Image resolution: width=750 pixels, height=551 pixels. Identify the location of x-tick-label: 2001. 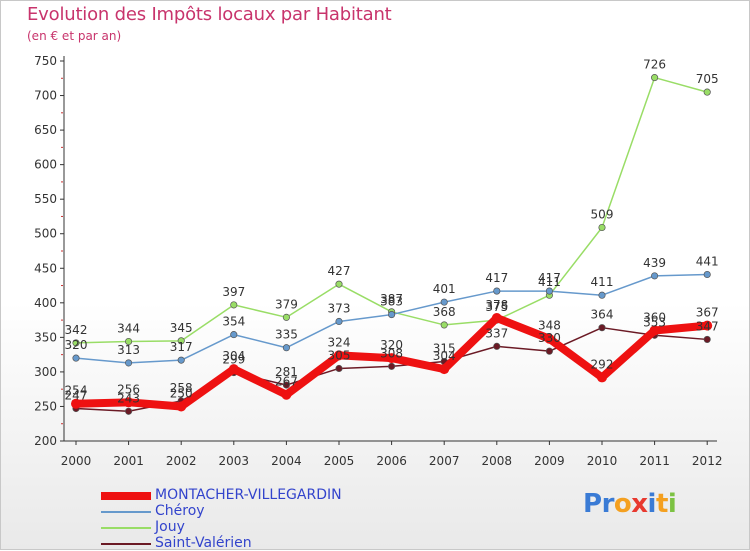
(128, 461).